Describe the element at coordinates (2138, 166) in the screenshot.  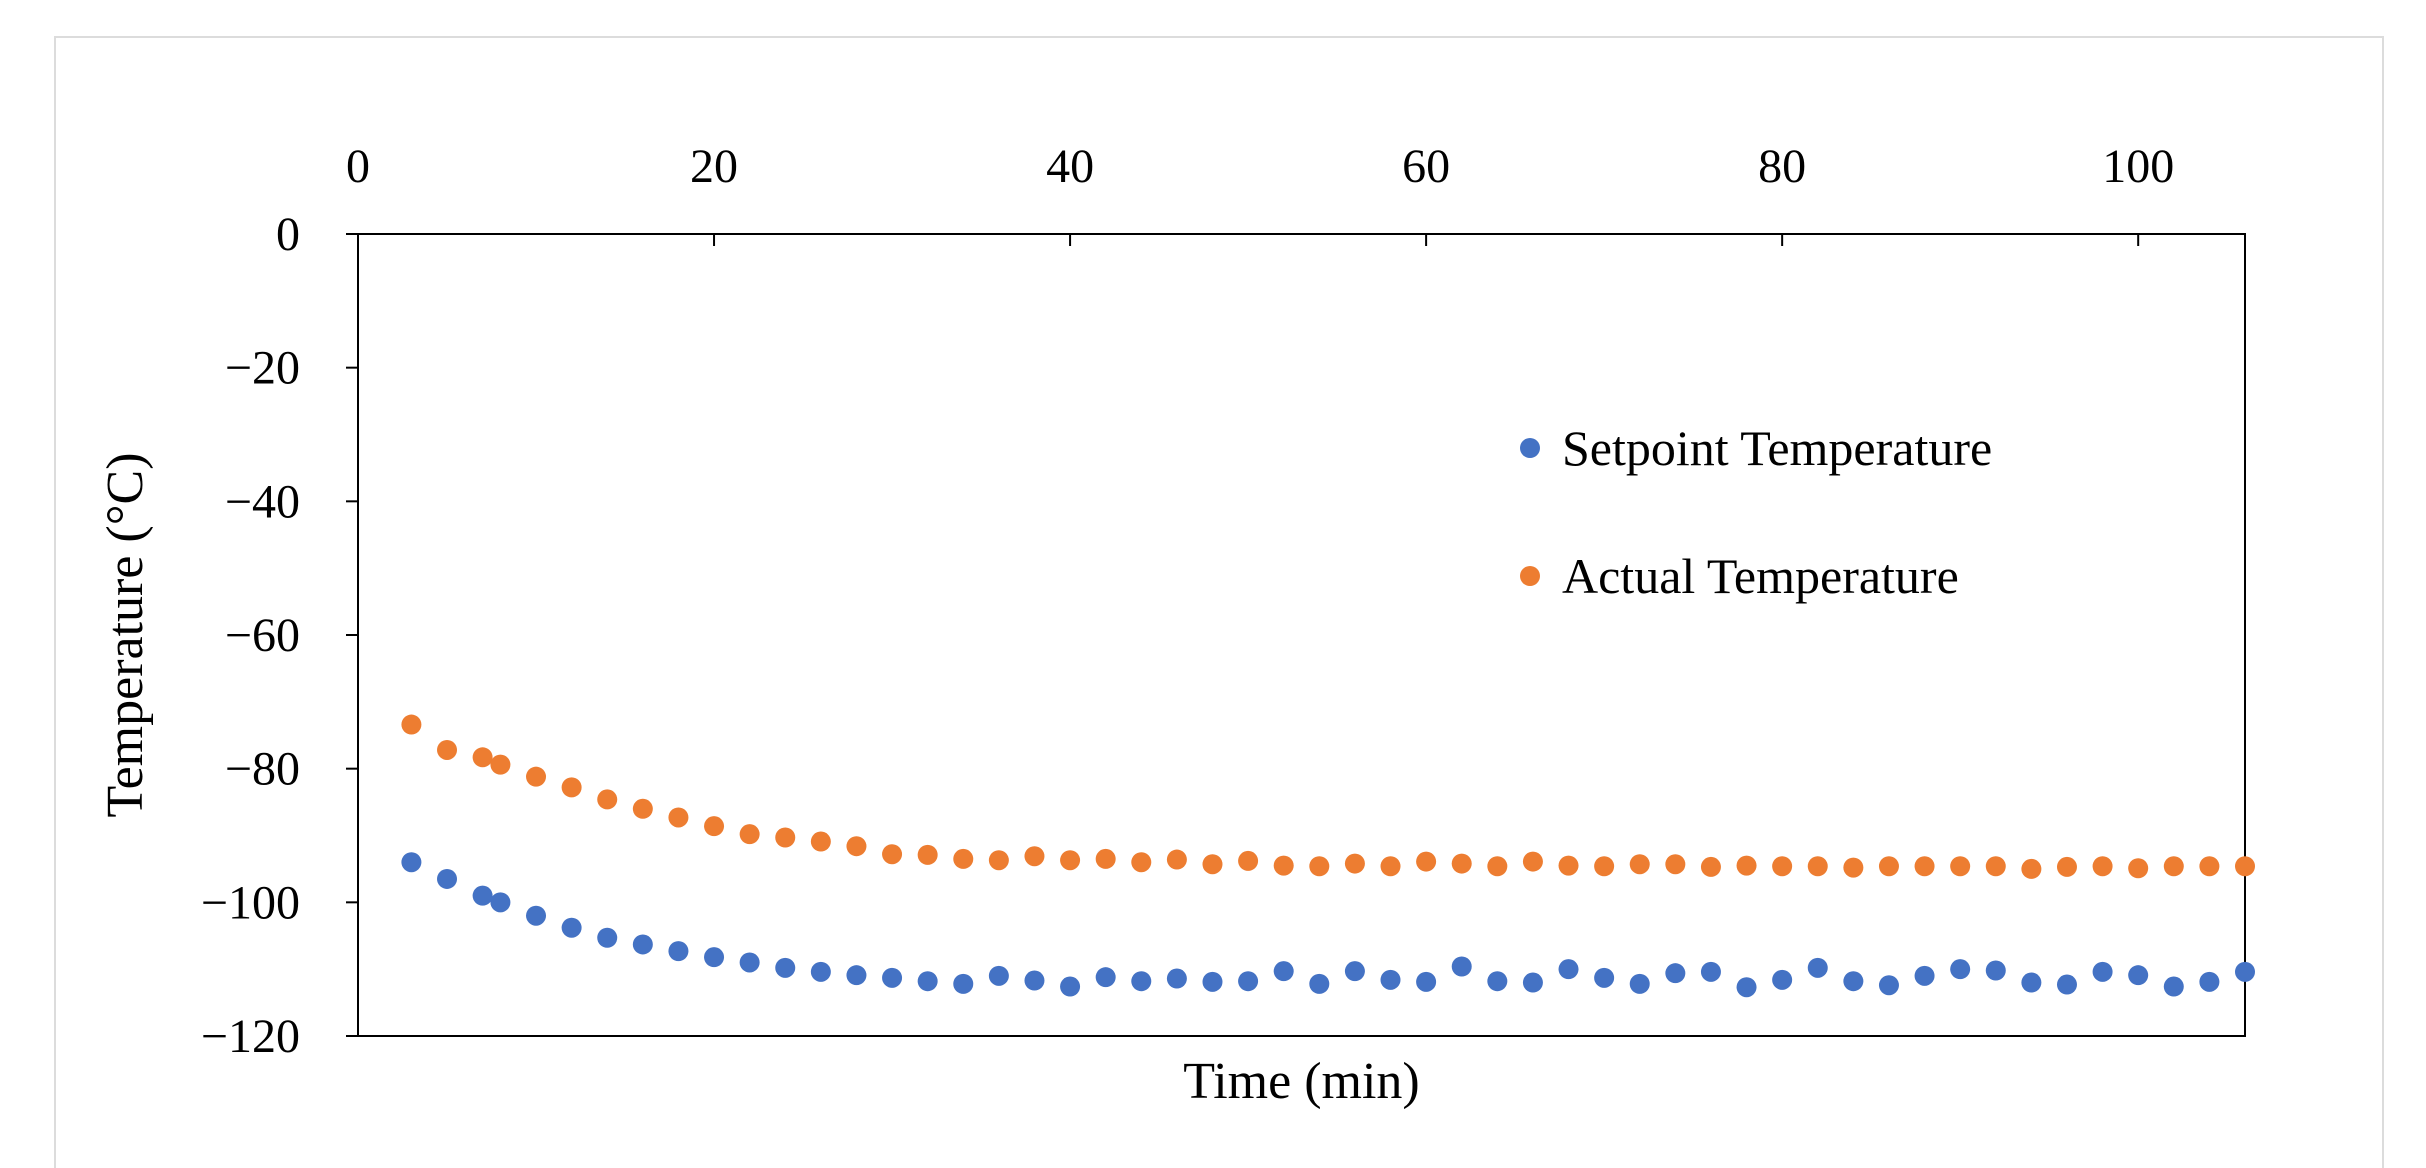
I see `x-tick-label: 100` at that location.